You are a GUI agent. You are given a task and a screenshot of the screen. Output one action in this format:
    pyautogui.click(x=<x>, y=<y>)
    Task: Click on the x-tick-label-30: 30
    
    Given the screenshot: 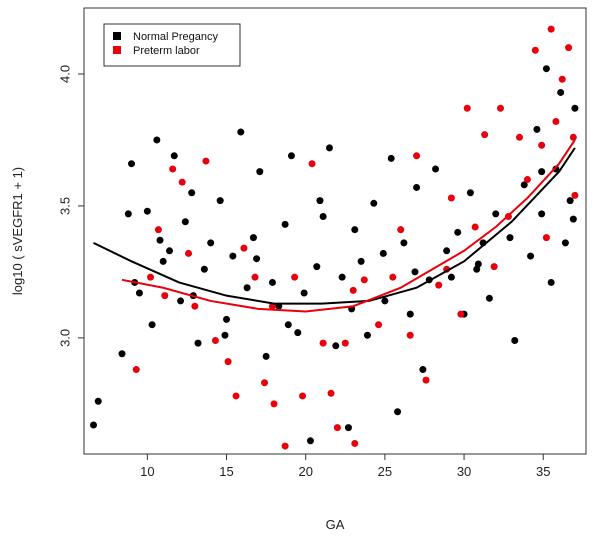 What is the action you would take?
    pyautogui.click(x=464, y=471)
    